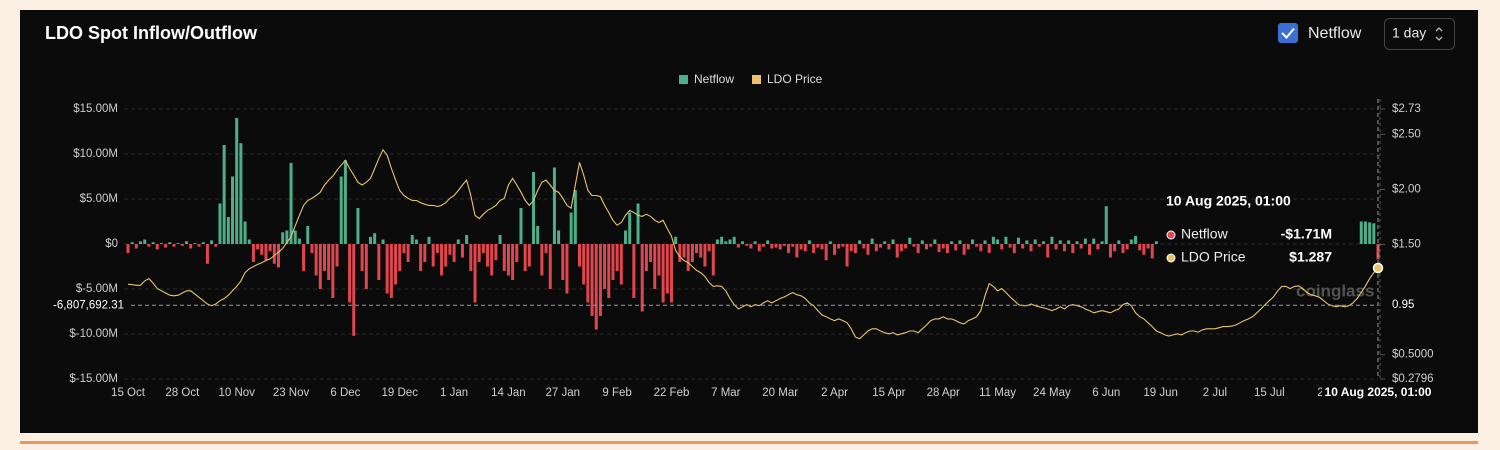  I want to click on divider, so click(749, 442).